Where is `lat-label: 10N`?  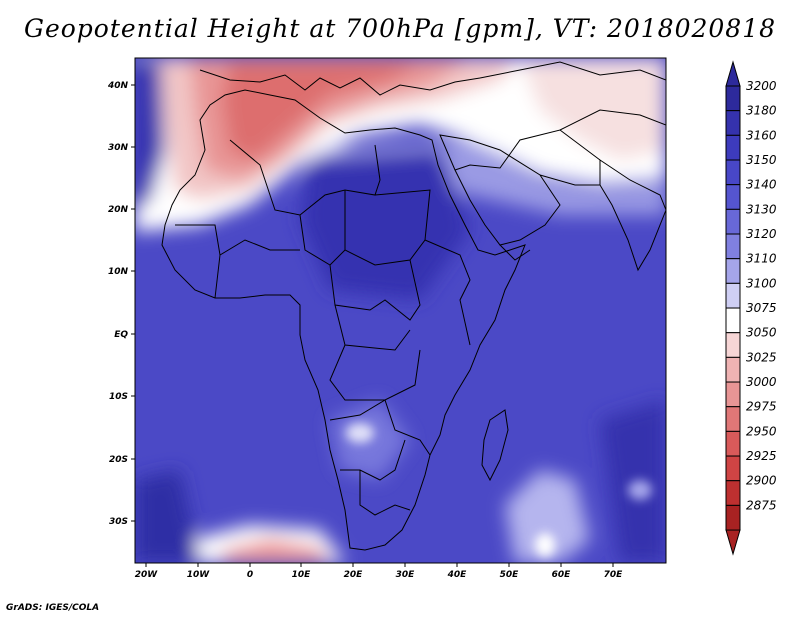 lat-label: 10N is located at coordinates (118, 272).